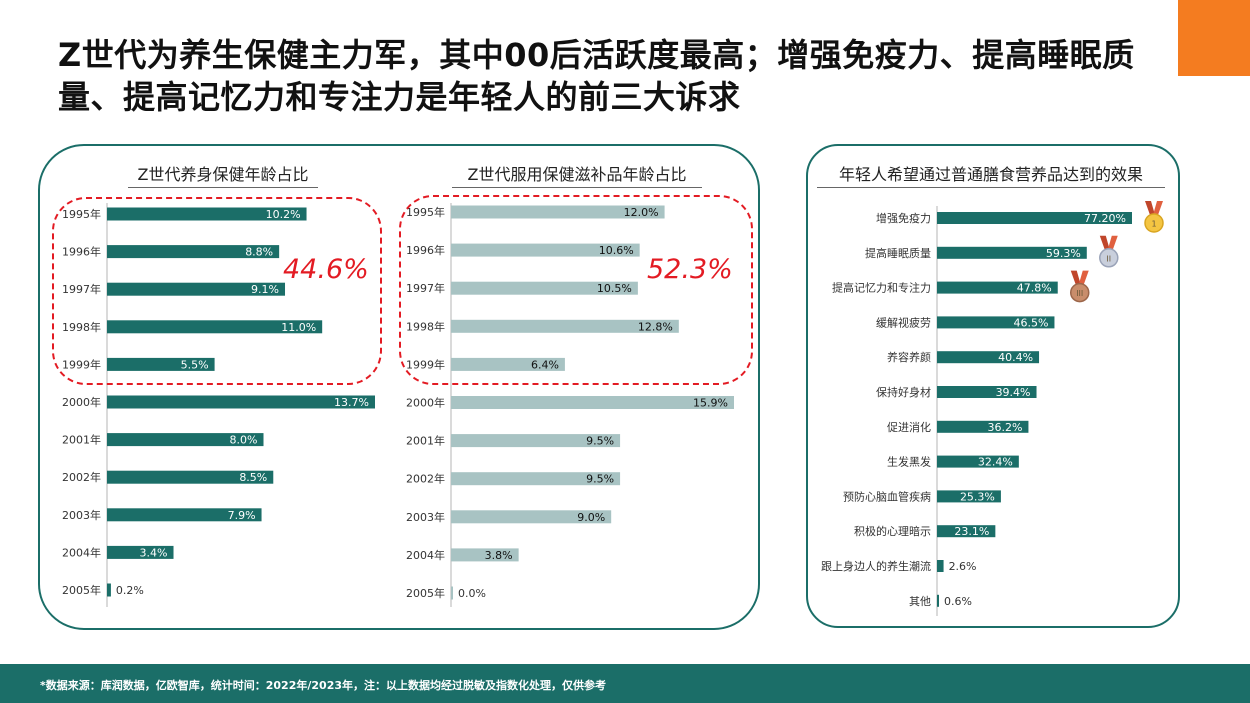 Image resolution: width=1250 pixels, height=703 pixels. What do you see at coordinates (577, 174) in the screenshot?
I see `chart-title-supplements: Z世代服用保健滋补品年龄占比` at bounding box center [577, 174].